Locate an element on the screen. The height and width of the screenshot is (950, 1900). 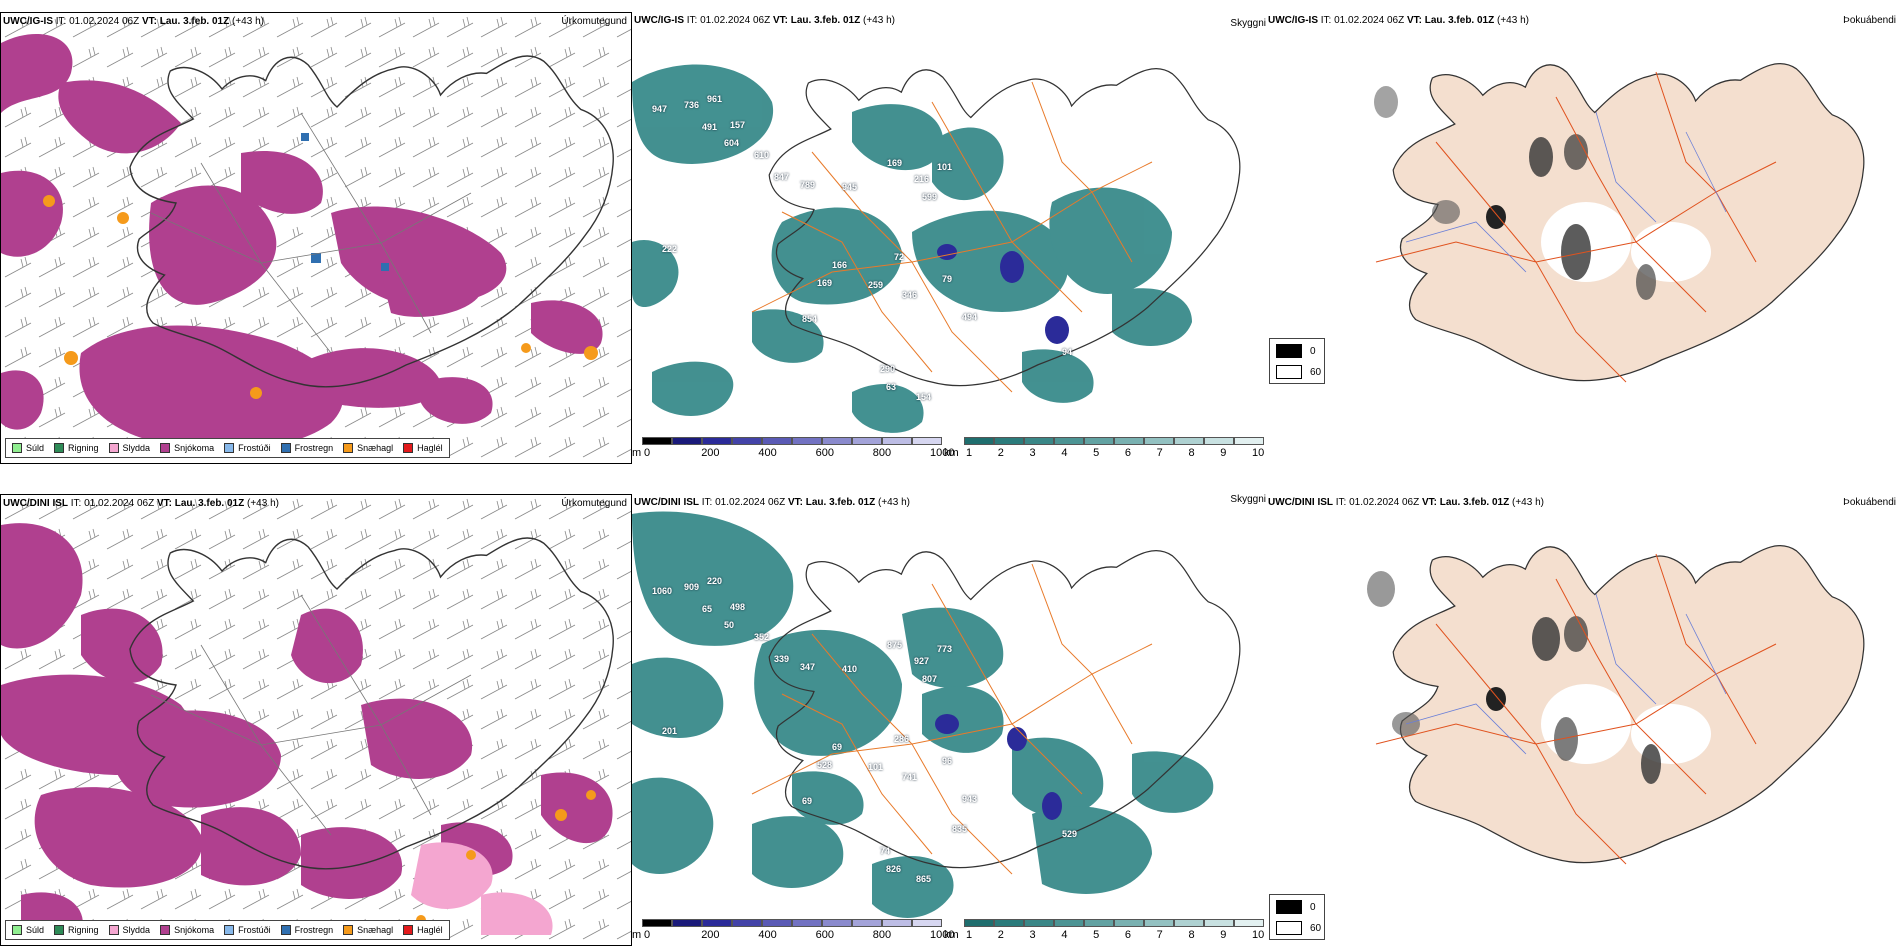
legend-label: 60 is located at coordinates (1316, 372).